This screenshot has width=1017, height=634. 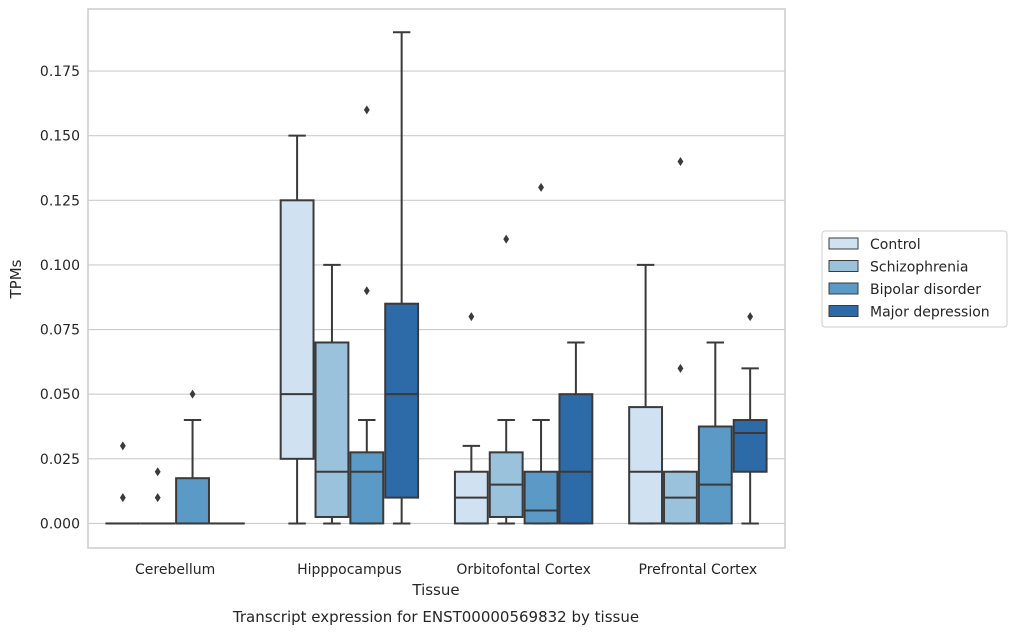 What do you see at coordinates (60, 266) in the screenshot?
I see `y-tick-label: 0.100` at bounding box center [60, 266].